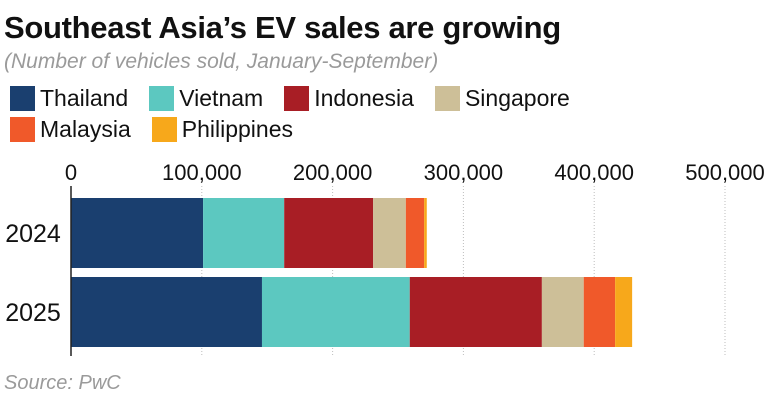  What do you see at coordinates (364, 97) in the screenshot?
I see `legend-label: Indonesia` at bounding box center [364, 97].